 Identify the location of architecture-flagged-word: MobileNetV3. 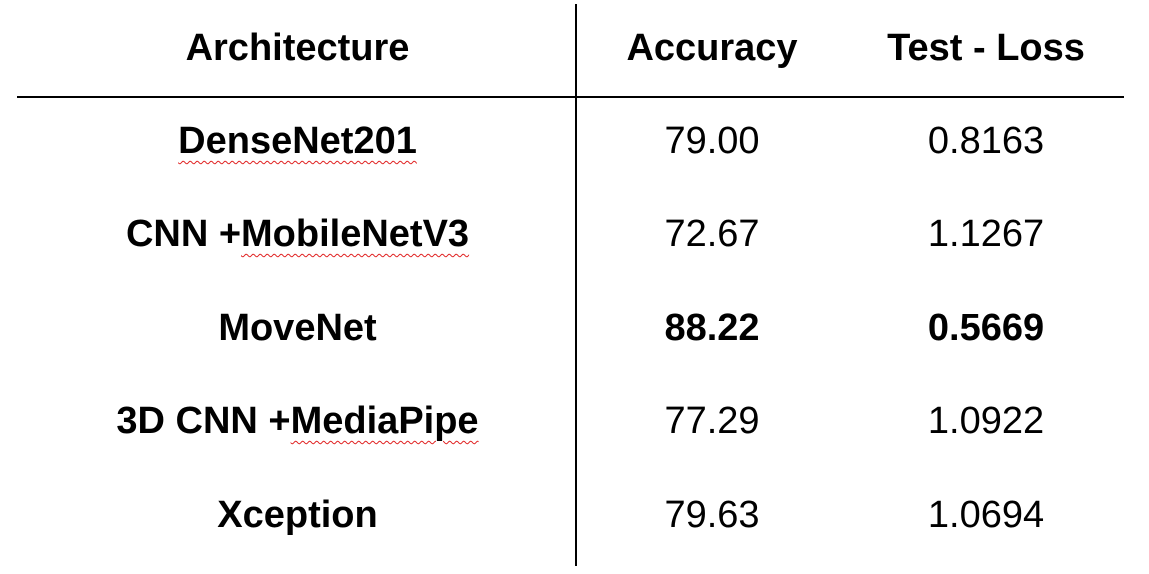
(355, 234).